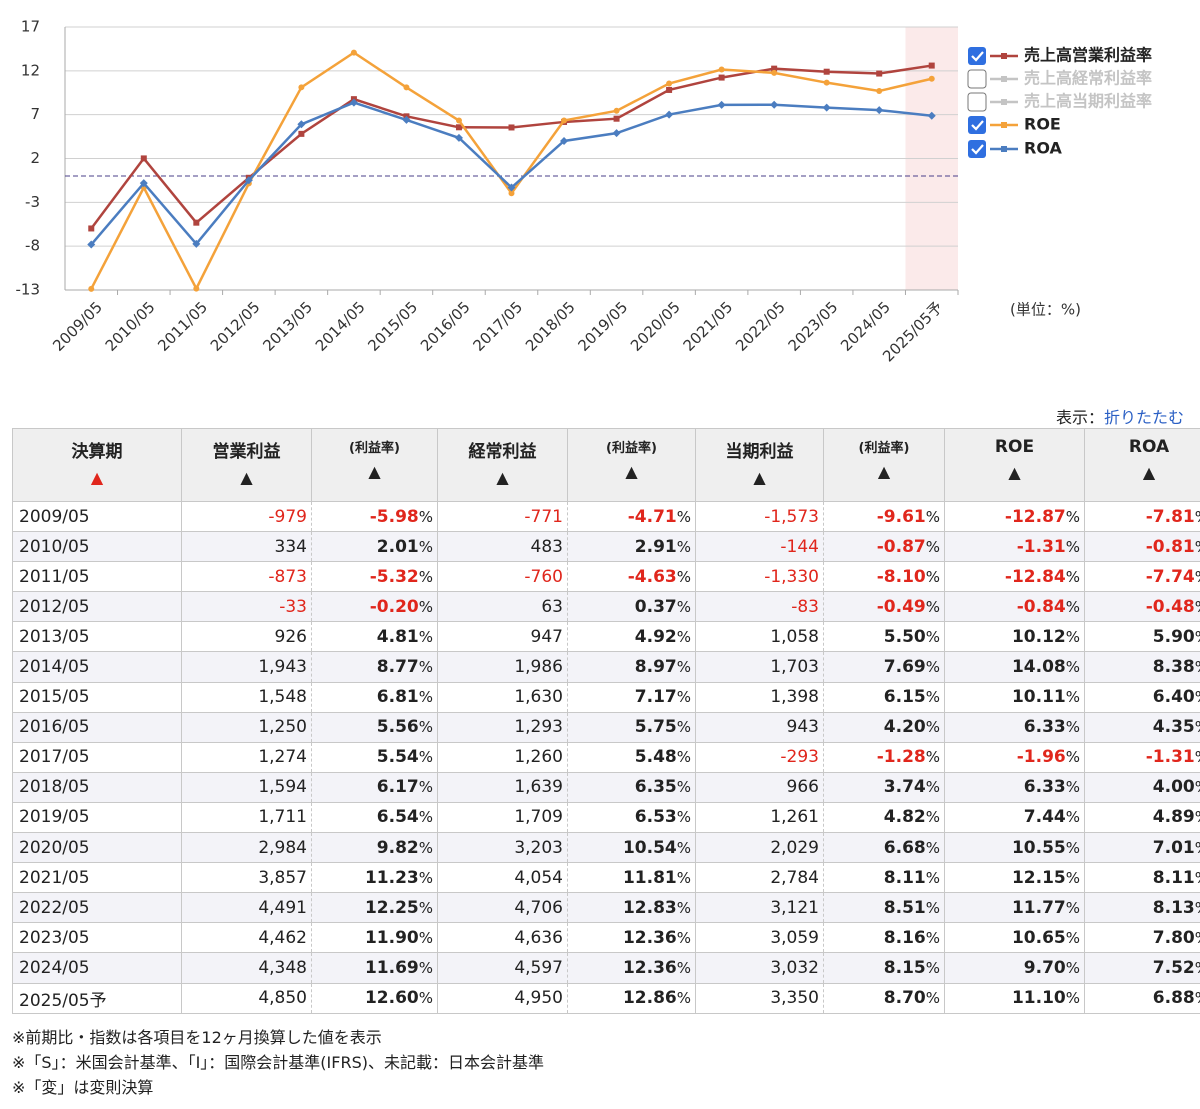 The height and width of the screenshot is (1109, 1200). What do you see at coordinates (1173, 636) in the screenshot?
I see `cell-value: 5.90` at bounding box center [1173, 636].